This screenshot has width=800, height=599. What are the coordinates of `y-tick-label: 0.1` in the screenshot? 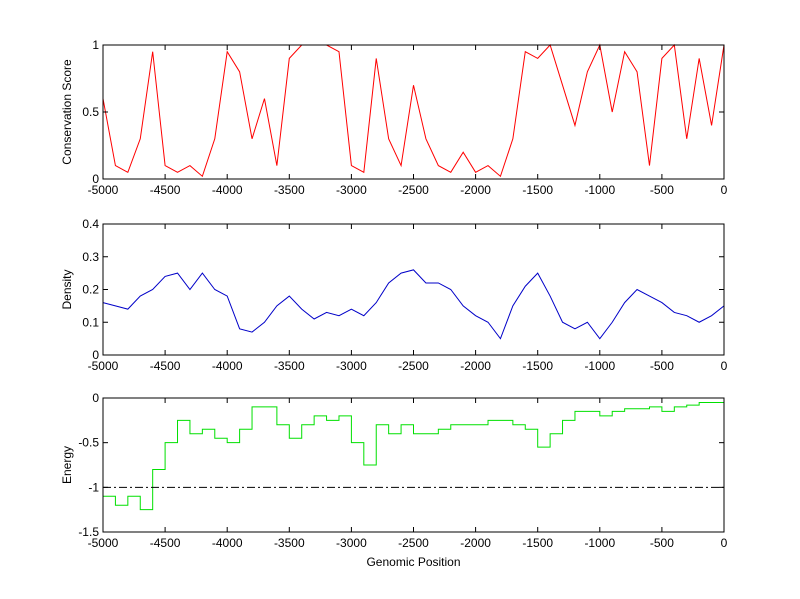 It's located at (90, 322).